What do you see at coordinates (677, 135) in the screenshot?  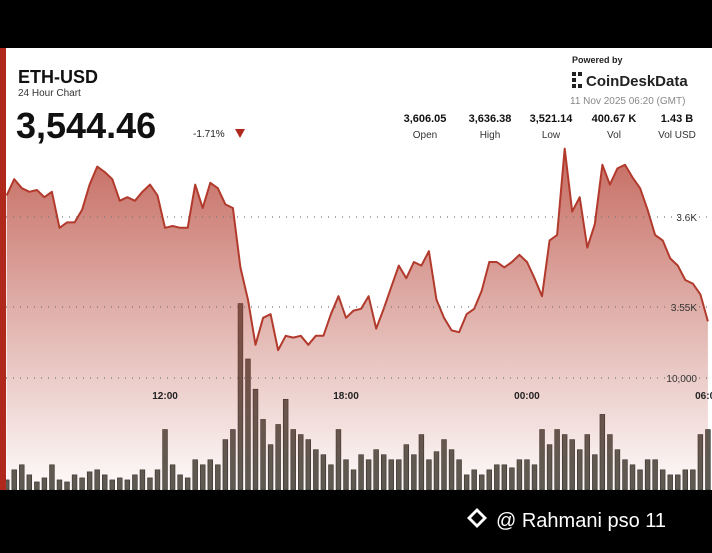 I see `stat-label: Vol USD` at bounding box center [677, 135].